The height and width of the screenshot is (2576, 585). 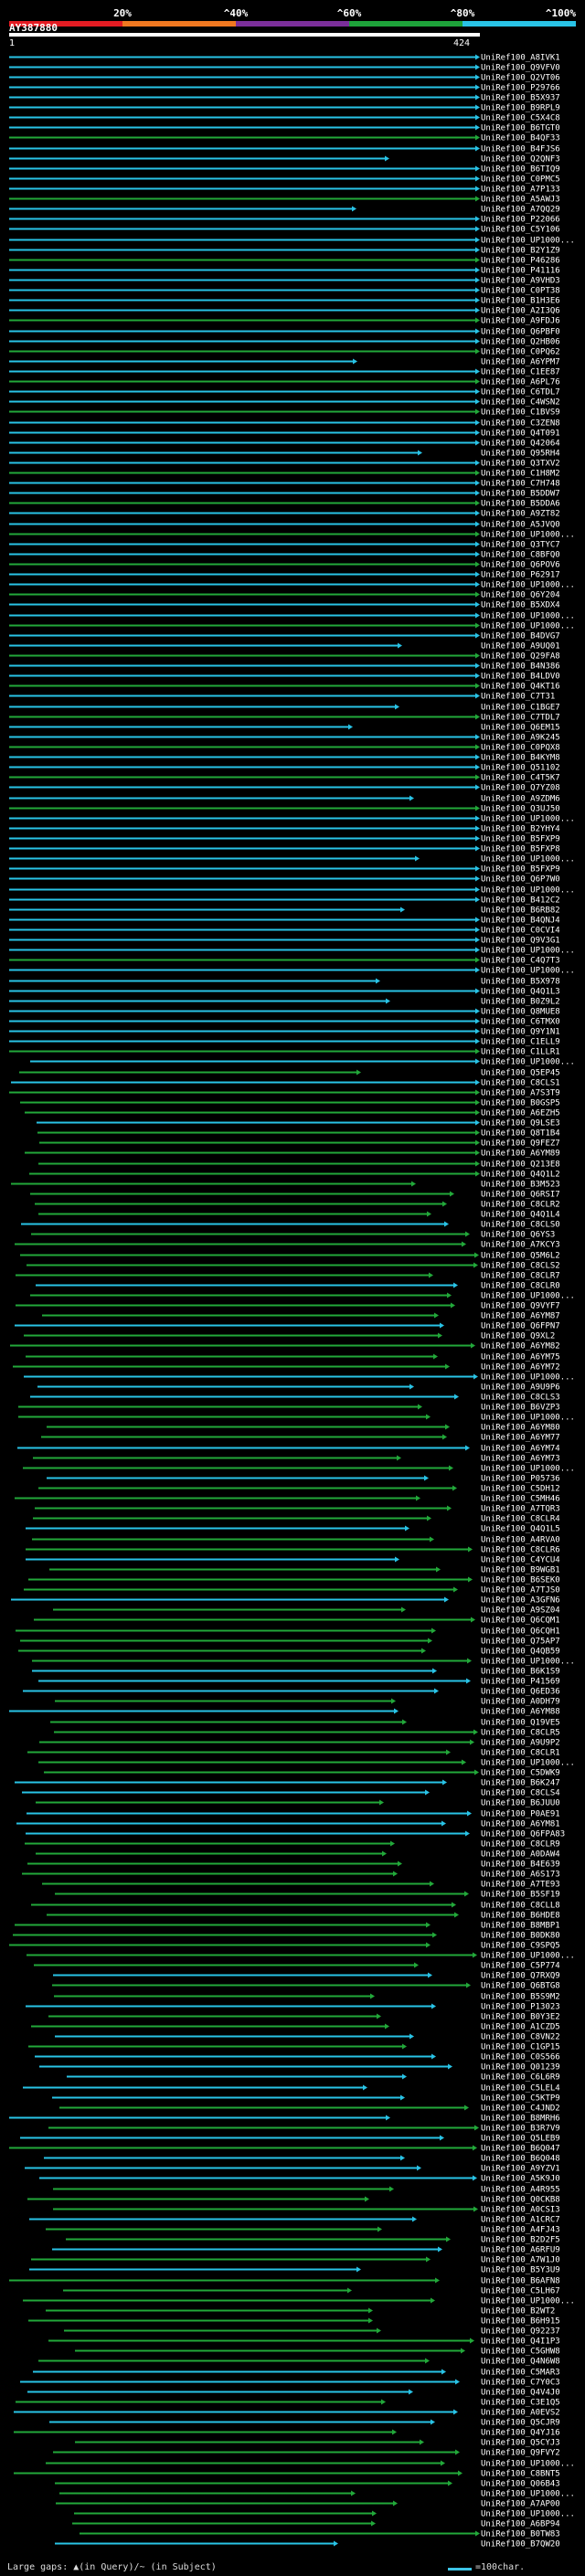 I want to click on alignment-row: UniRef100_A2I3Q6, so click(x=284, y=311).